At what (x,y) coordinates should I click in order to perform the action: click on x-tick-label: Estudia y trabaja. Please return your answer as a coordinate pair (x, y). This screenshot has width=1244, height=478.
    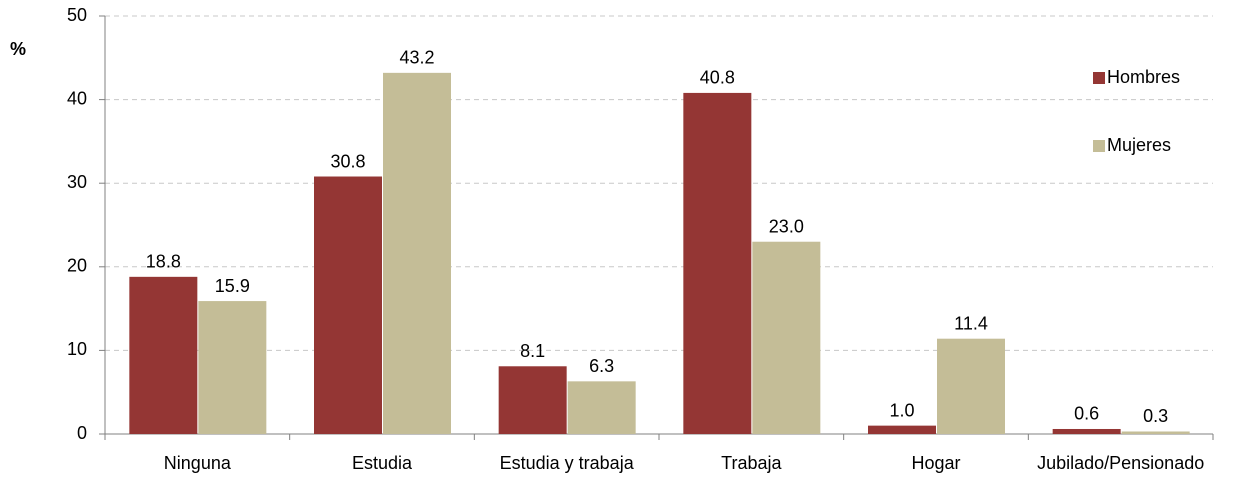
    Looking at the image, I should click on (567, 463).